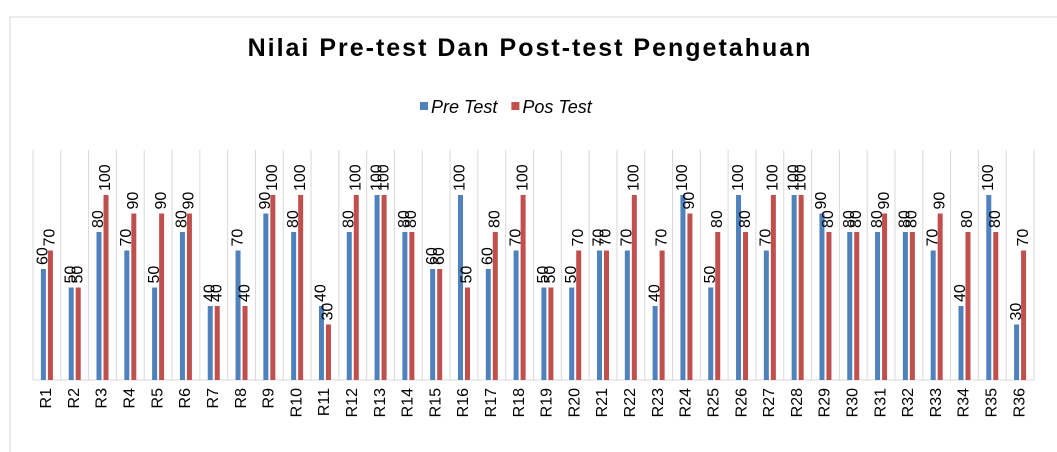  What do you see at coordinates (530, 48) in the screenshot?
I see `chart-title: Nilai Pre-test Dan Post-test Pengetahuan` at bounding box center [530, 48].